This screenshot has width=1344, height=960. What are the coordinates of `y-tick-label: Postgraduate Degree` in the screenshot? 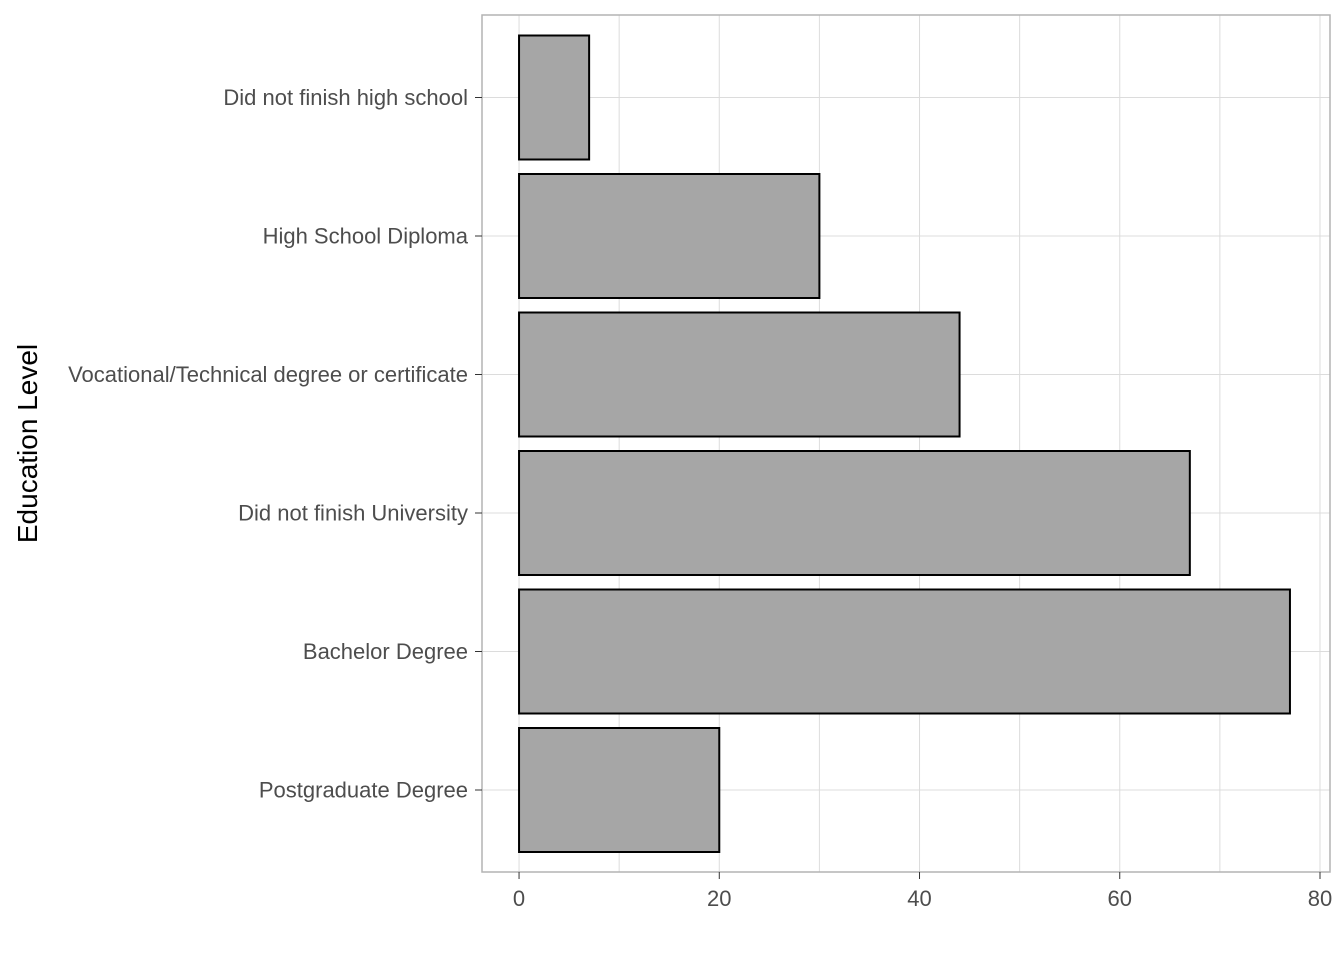 It's located at (363, 790).